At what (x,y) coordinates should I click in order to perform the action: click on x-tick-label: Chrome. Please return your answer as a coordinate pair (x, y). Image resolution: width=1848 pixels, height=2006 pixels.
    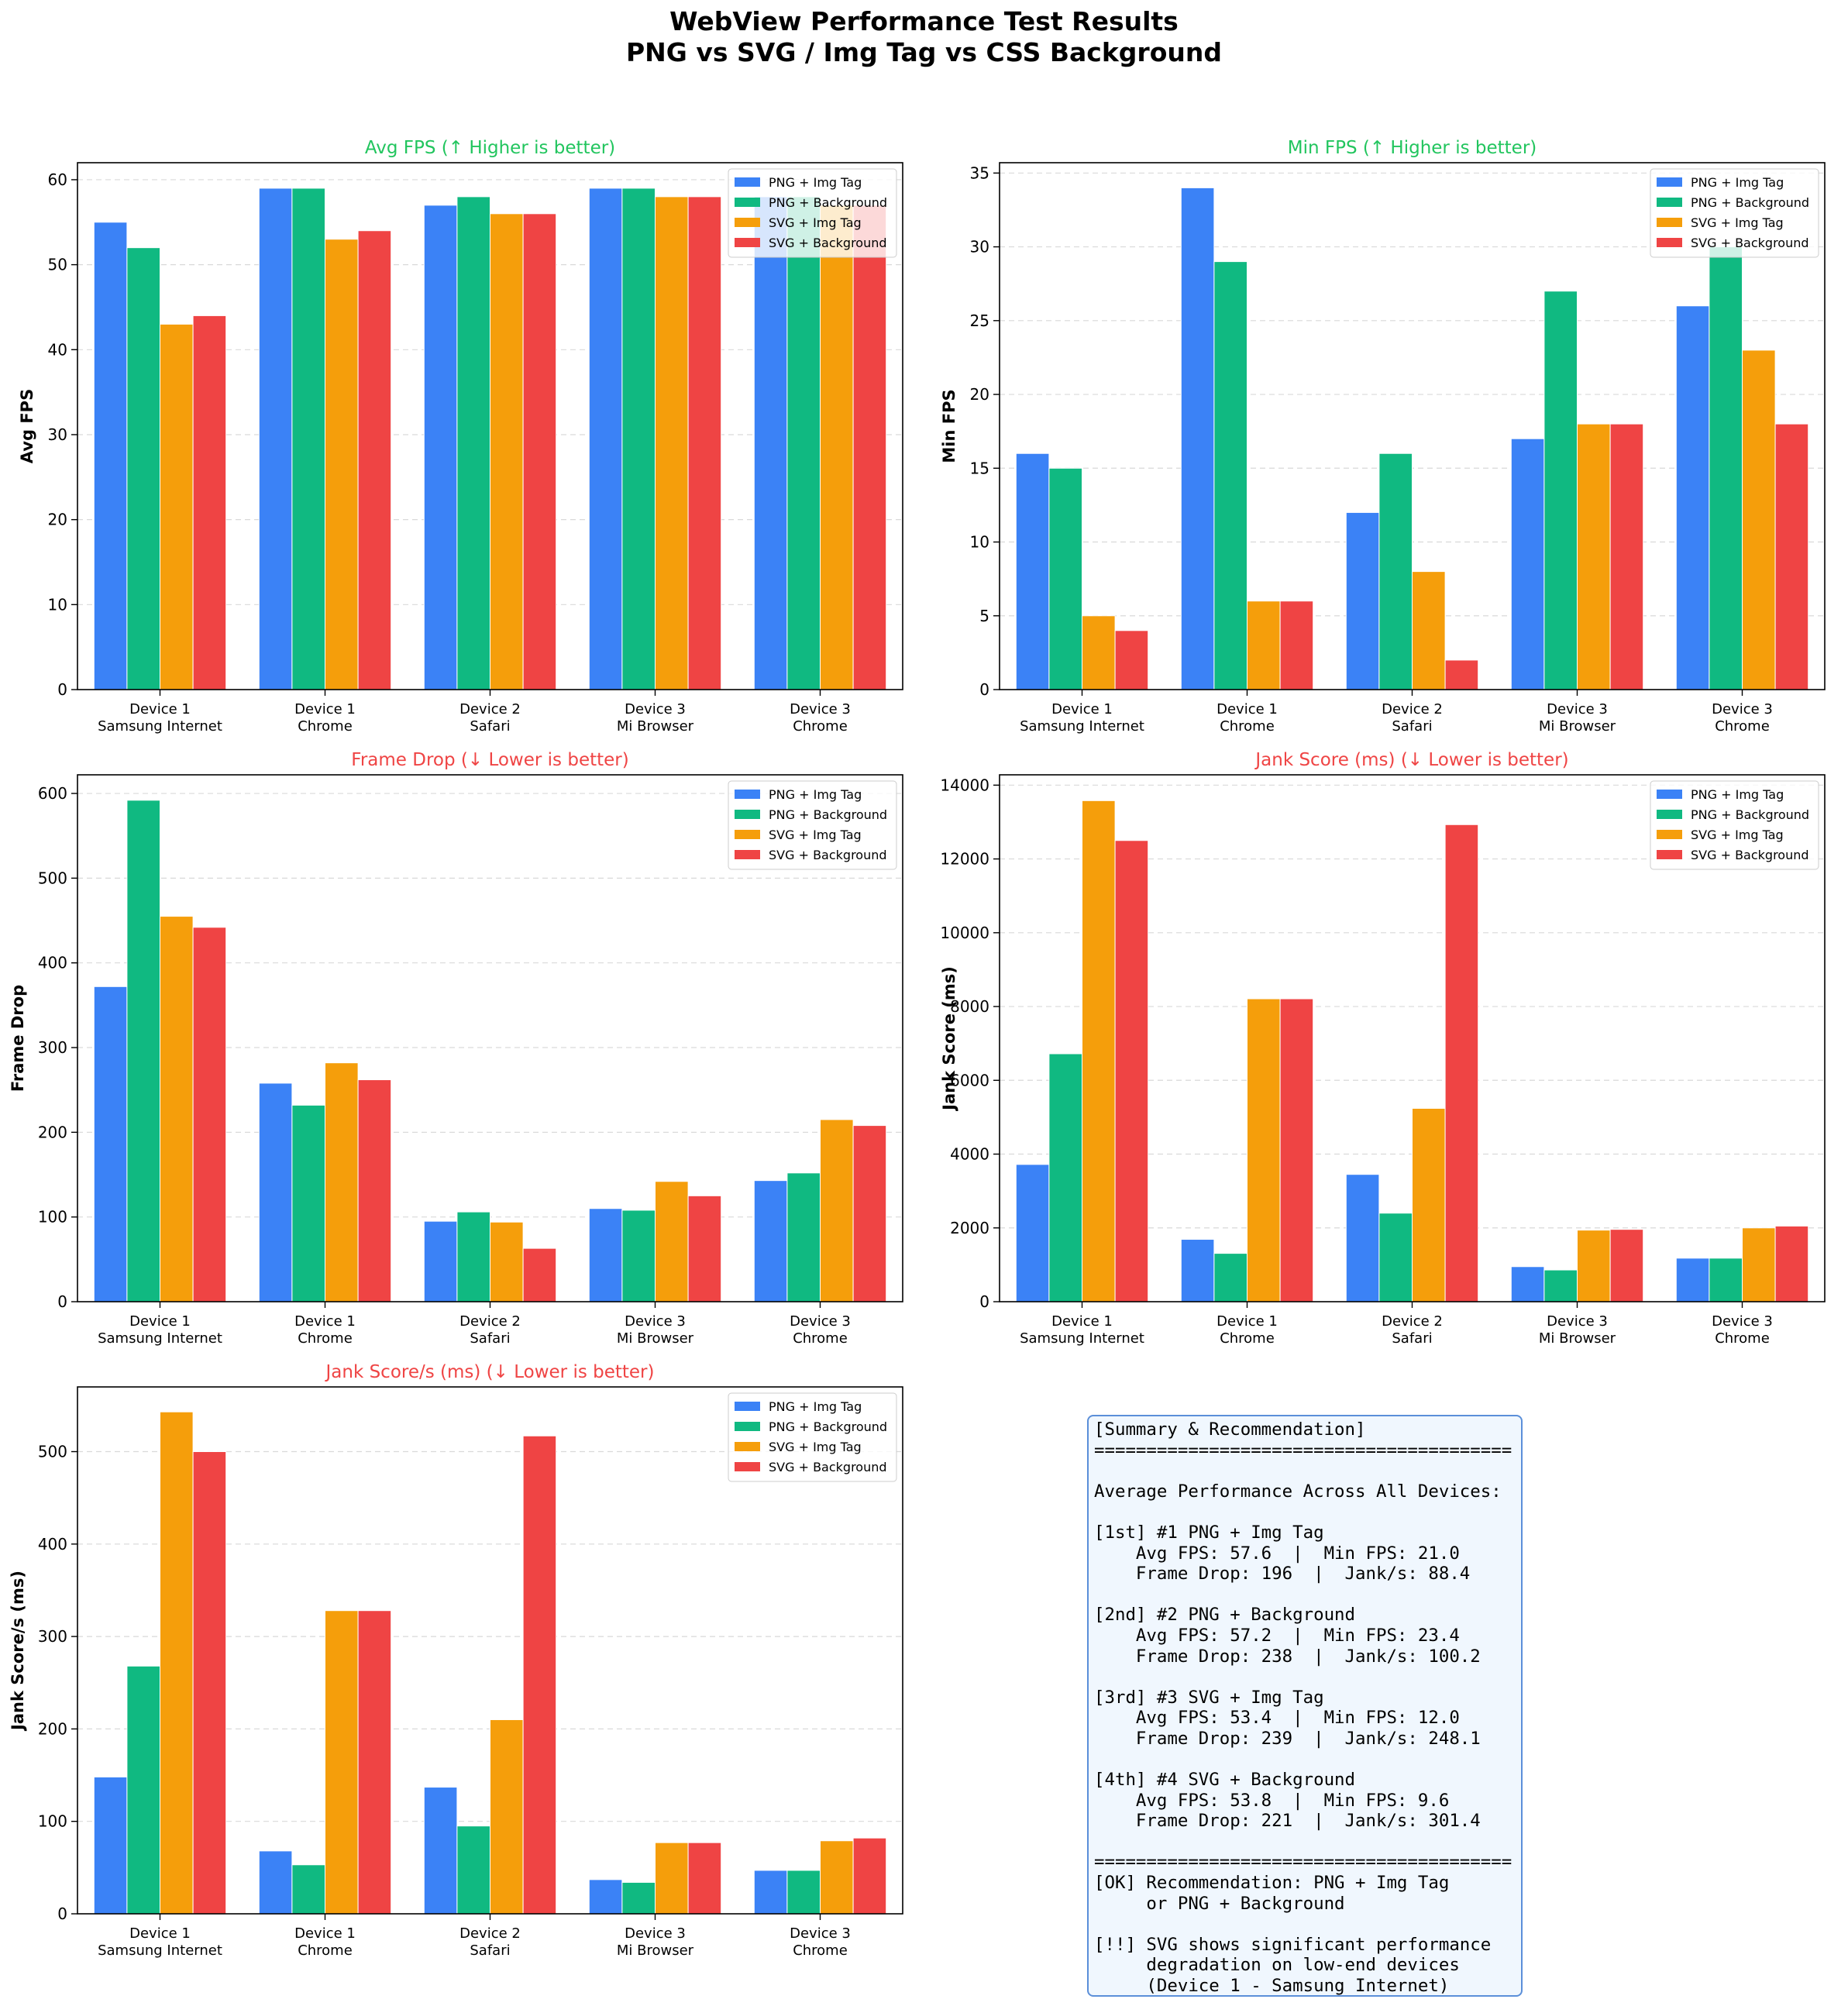
    Looking at the image, I should click on (821, 1338).